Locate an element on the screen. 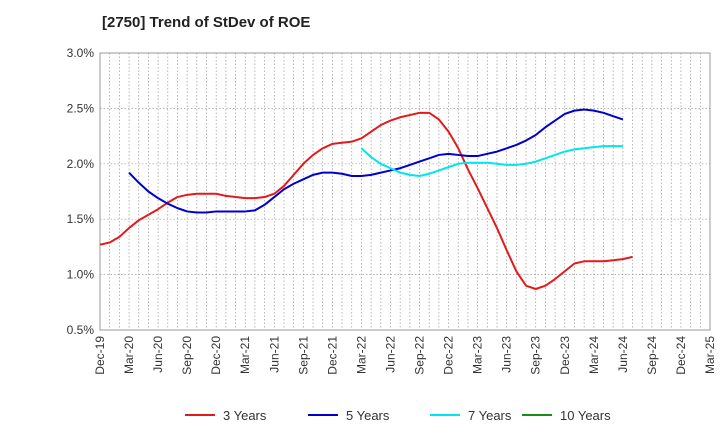  x-tick-label: Jun-22 is located at coordinates (390, 354).